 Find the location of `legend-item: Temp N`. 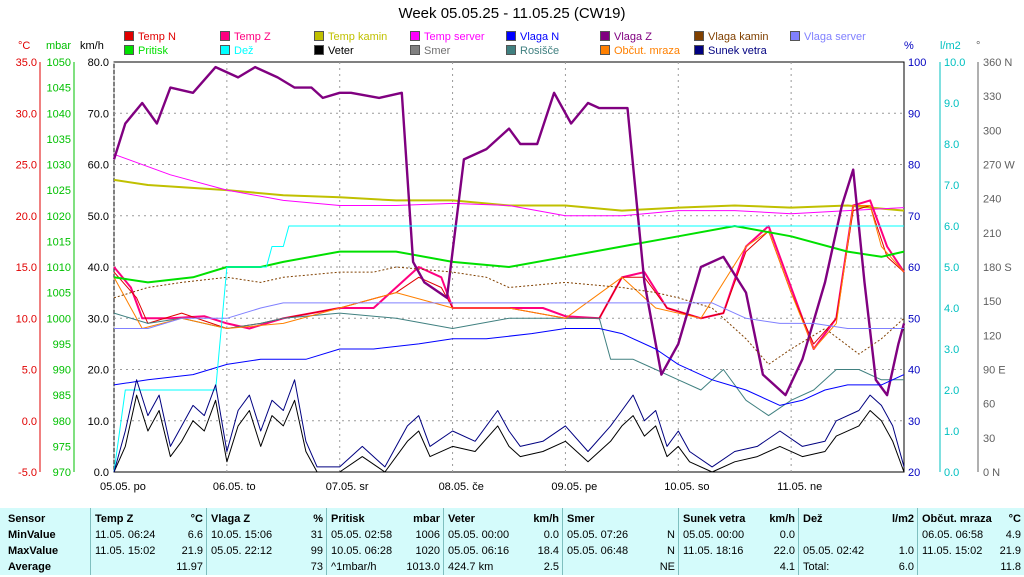

legend-item: Temp N is located at coordinates (150, 37).